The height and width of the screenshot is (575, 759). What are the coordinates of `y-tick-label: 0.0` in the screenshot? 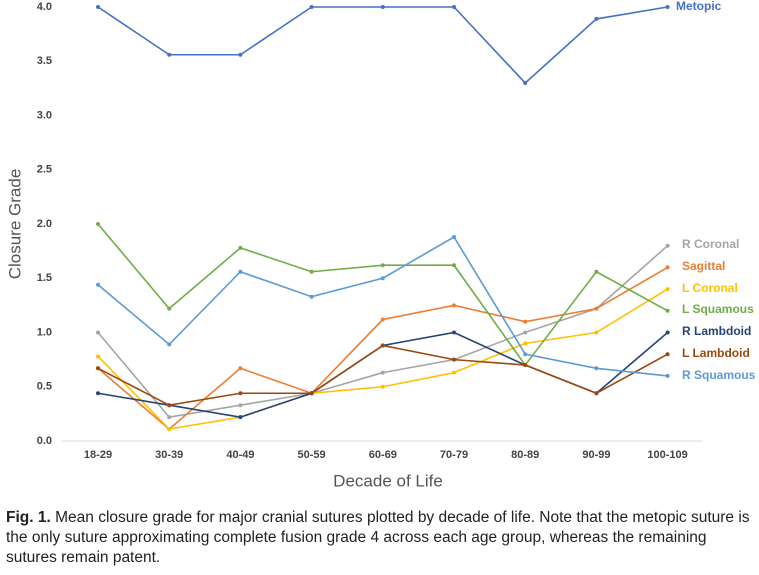 It's located at (44, 441).